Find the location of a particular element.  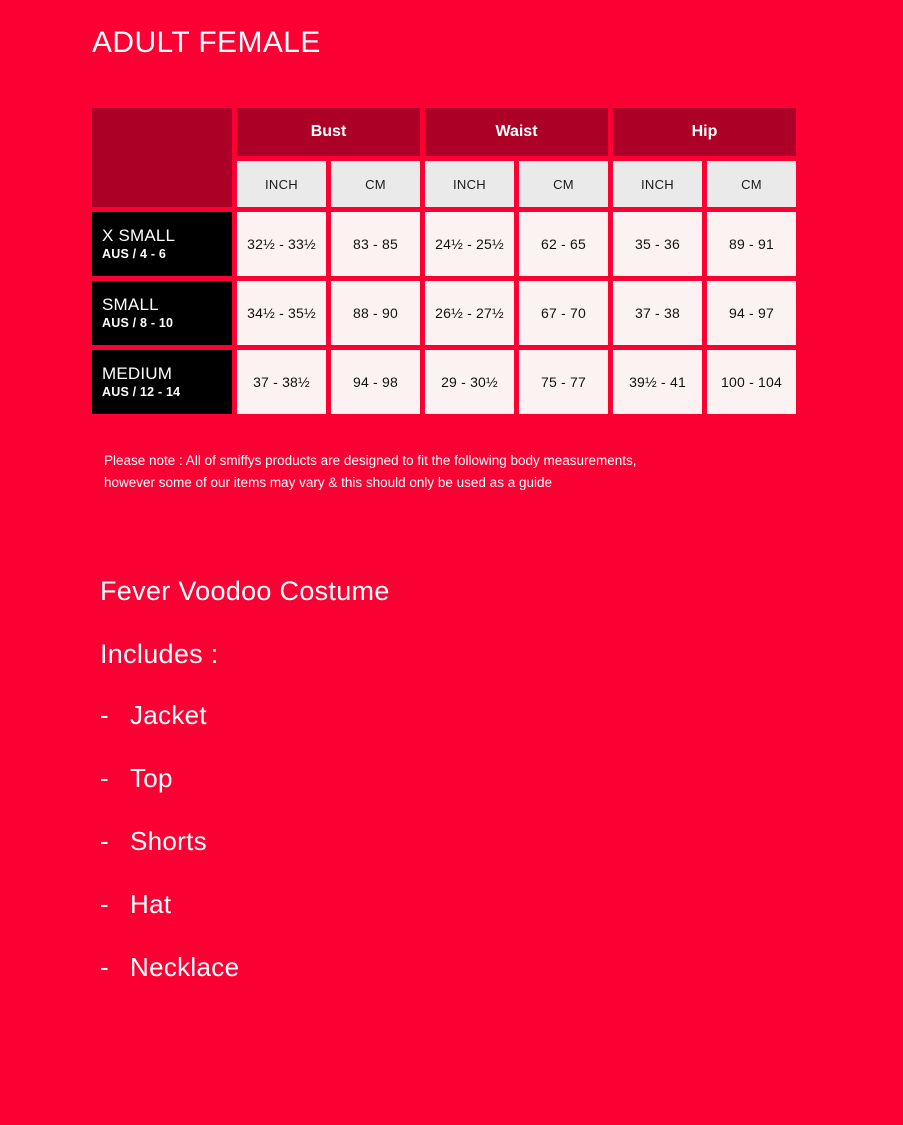

table-header-row-units: INCH CM INCH CM INCH CM is located at coordinates (444, 184).